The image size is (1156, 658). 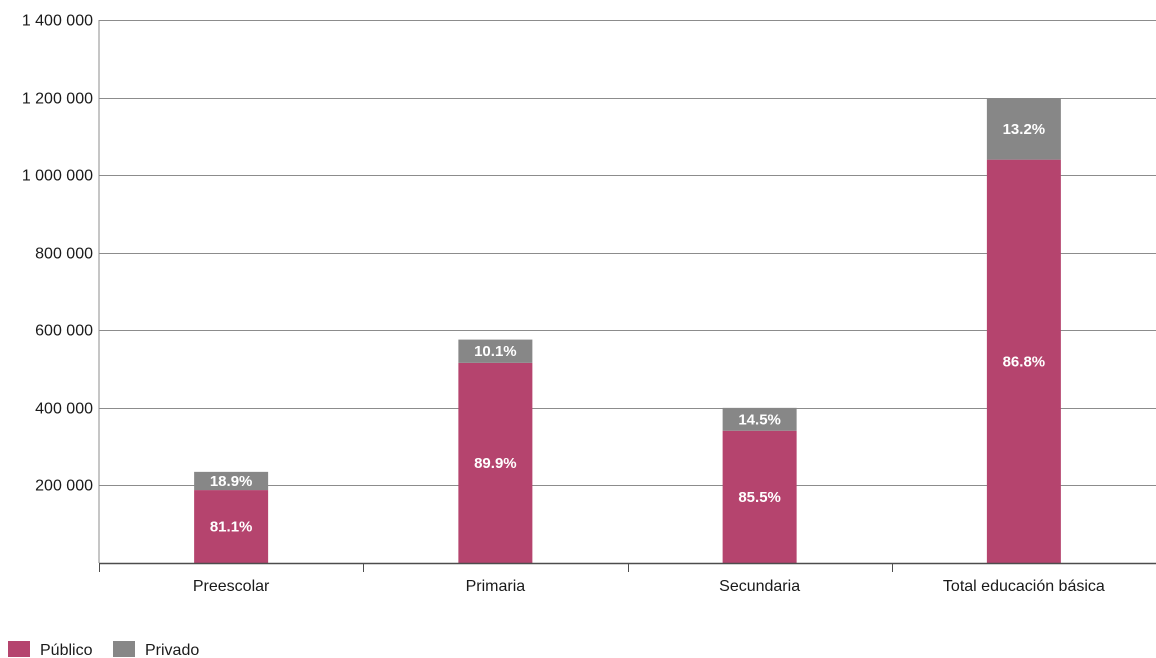 What do you see at coordinates (57, 99) in the screenshot?
I see `y-tick-label: 1 200 000` at bounding box center [57, 99].